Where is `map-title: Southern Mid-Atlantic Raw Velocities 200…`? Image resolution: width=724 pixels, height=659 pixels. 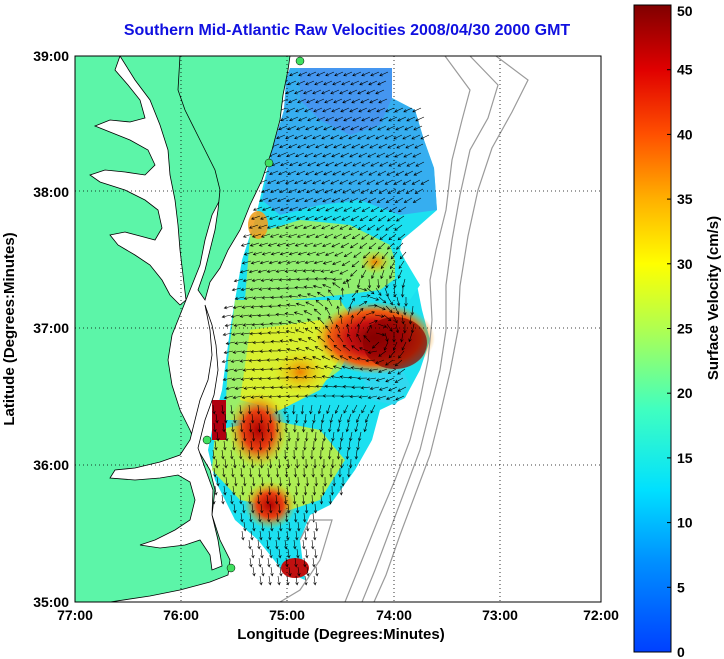 map-title: Southern Mid-Atlantic Raw Velocities 200… is located at coordinates (347, 30).